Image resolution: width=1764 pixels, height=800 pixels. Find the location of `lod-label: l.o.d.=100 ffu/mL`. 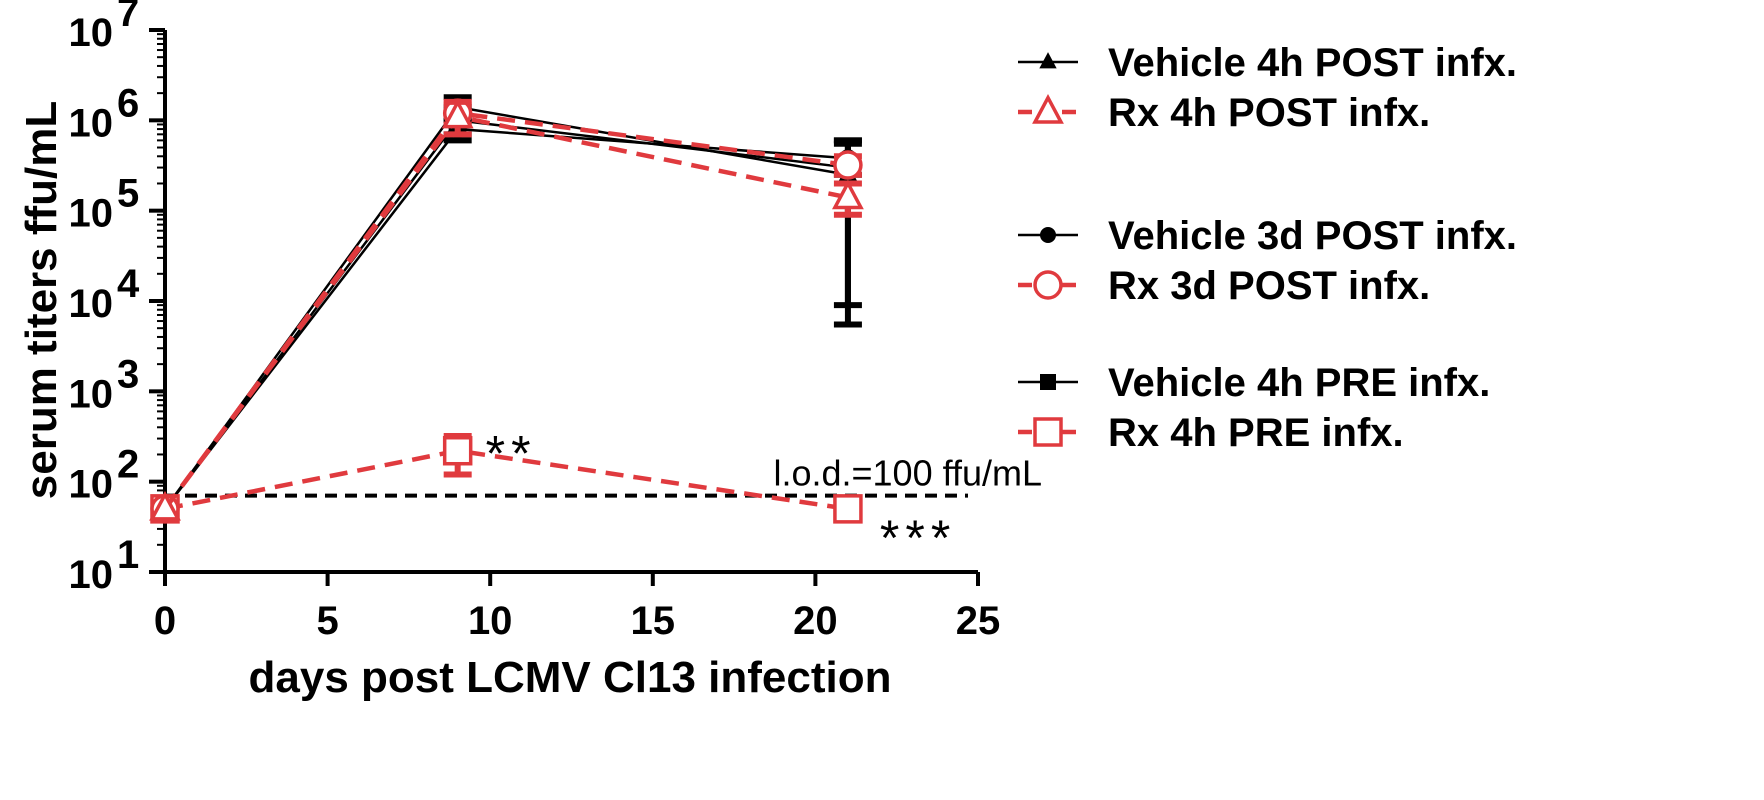

lod-label: l.o.d.=100 ffu/mL is located at coordinates (907, 473).